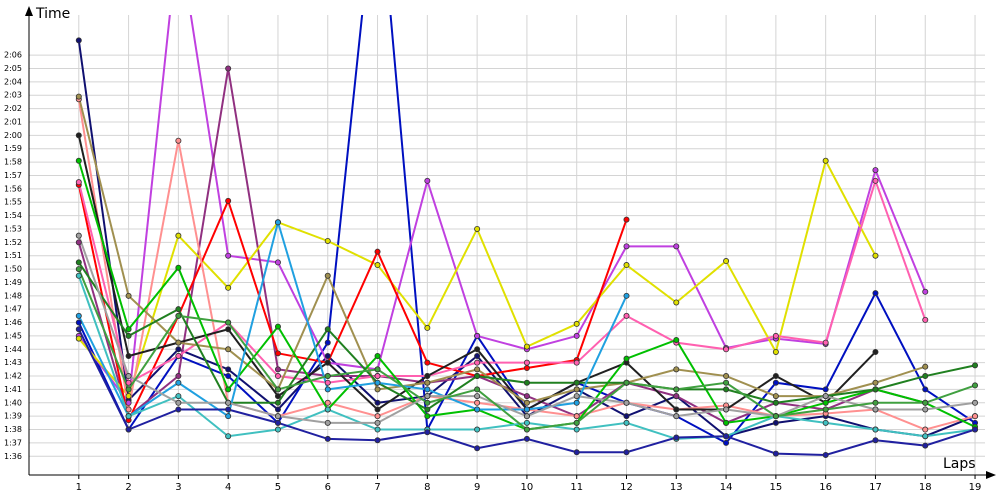  Describe the element at coordinates (13, 362) in the screenshot. I see `y-tick-label: 1:43` at that location.